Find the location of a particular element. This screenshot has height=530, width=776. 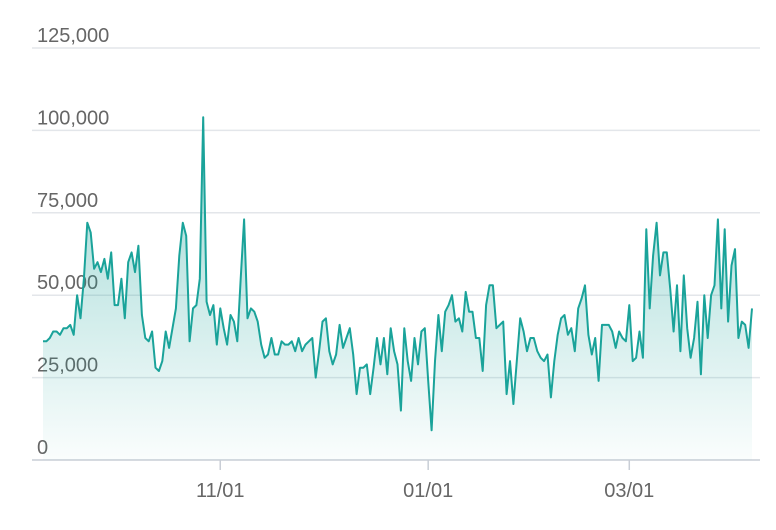

x-tick-label: 01/01 is located at coordinates (428, 491).